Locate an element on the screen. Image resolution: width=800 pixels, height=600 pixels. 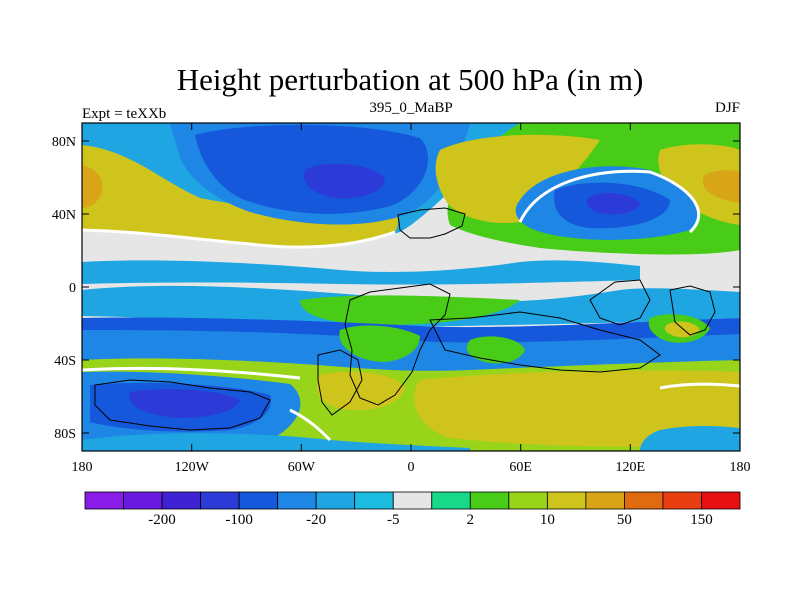
antarctic-cyan-rim is located at coordinates (276, 442).